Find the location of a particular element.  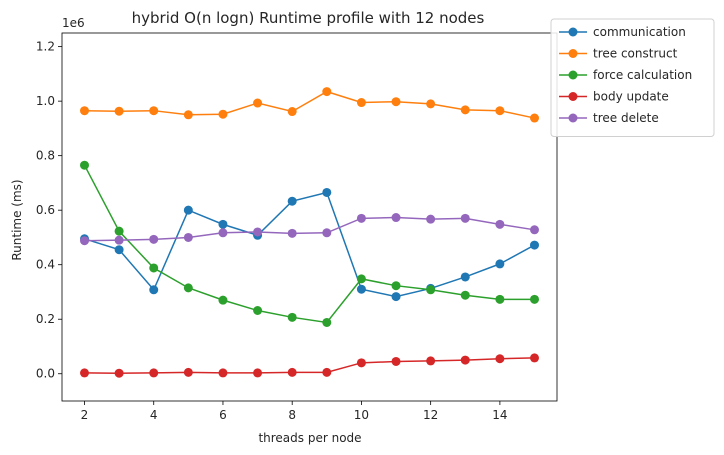

legend-item-communication: communication is located at coordinates (622, 32).